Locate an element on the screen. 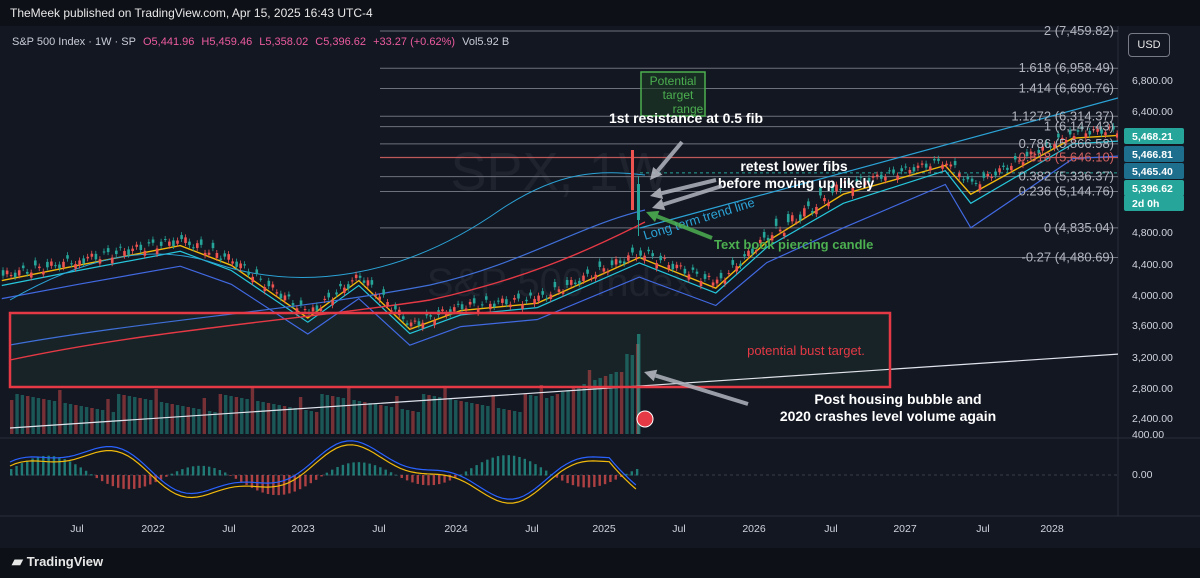 This screenshot has width=1200, height=578. tradingview-brand: ▰ TradingView is located at coordinates (57, 561).